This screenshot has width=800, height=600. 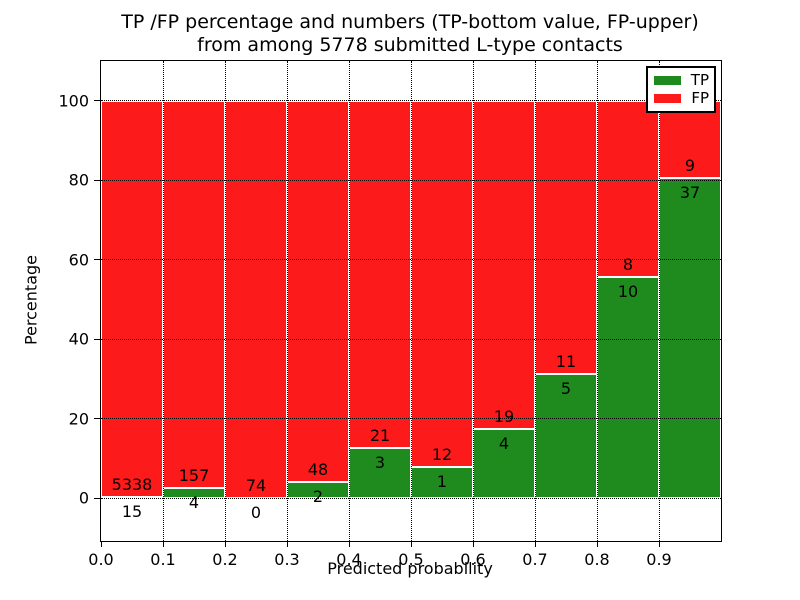 What do you see at coordinates (667, 99) in the screenshot?
I see `fp-legend-swatch` at bounding box center [667, 99].